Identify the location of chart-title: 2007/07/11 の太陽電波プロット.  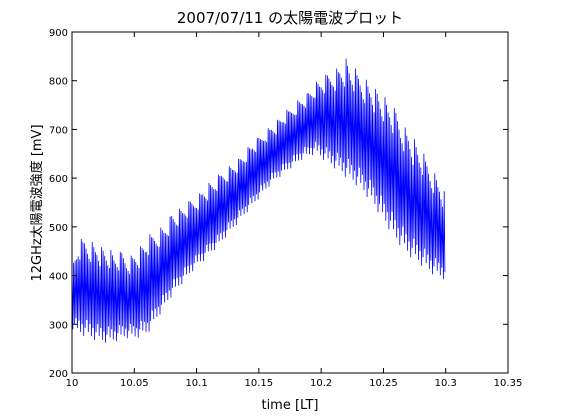
(290, 18).